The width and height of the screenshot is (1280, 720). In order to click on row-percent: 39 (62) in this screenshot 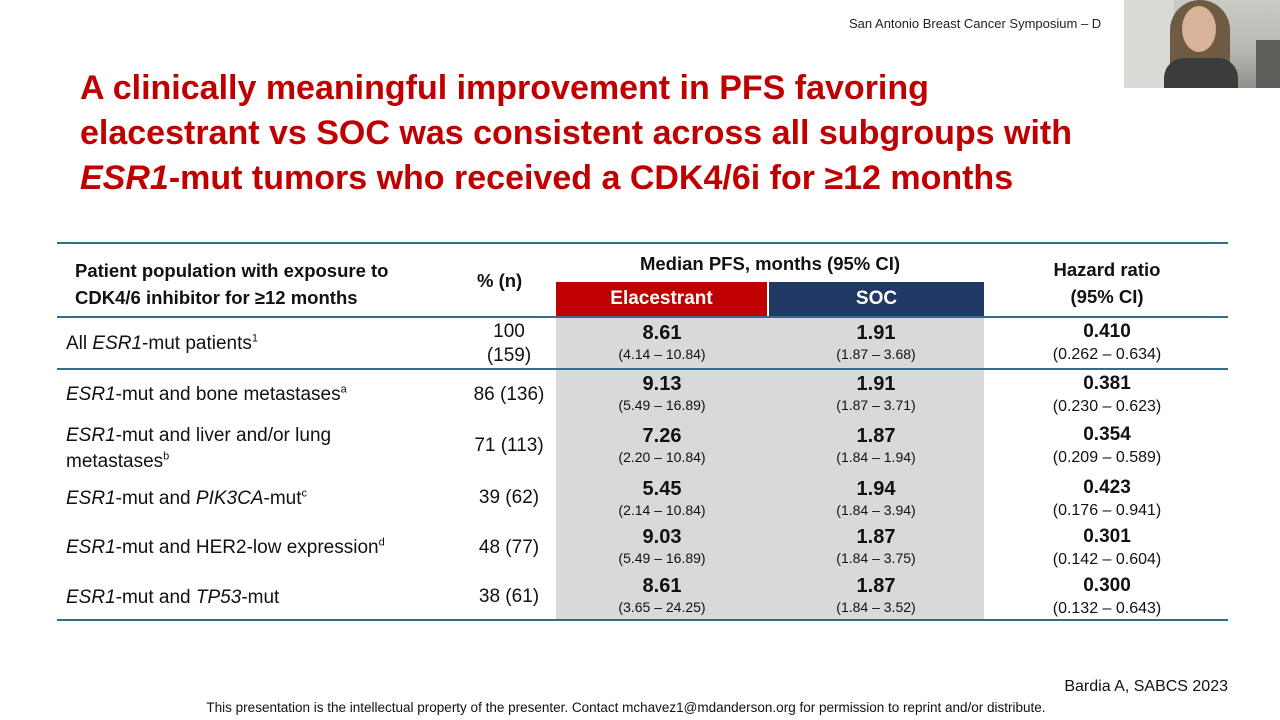, I will do `click(509, 497)`.